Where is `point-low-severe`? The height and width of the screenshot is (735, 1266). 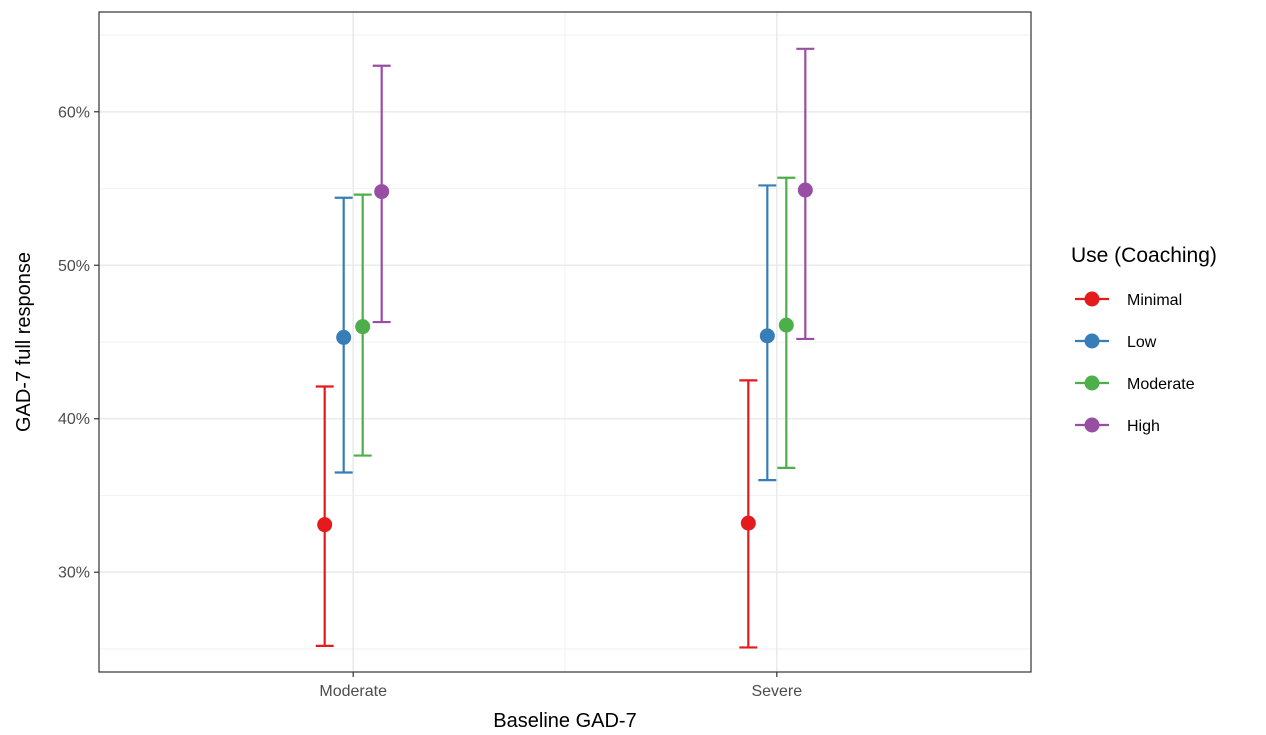 point-low-severe is located at coordinates (767, 336).